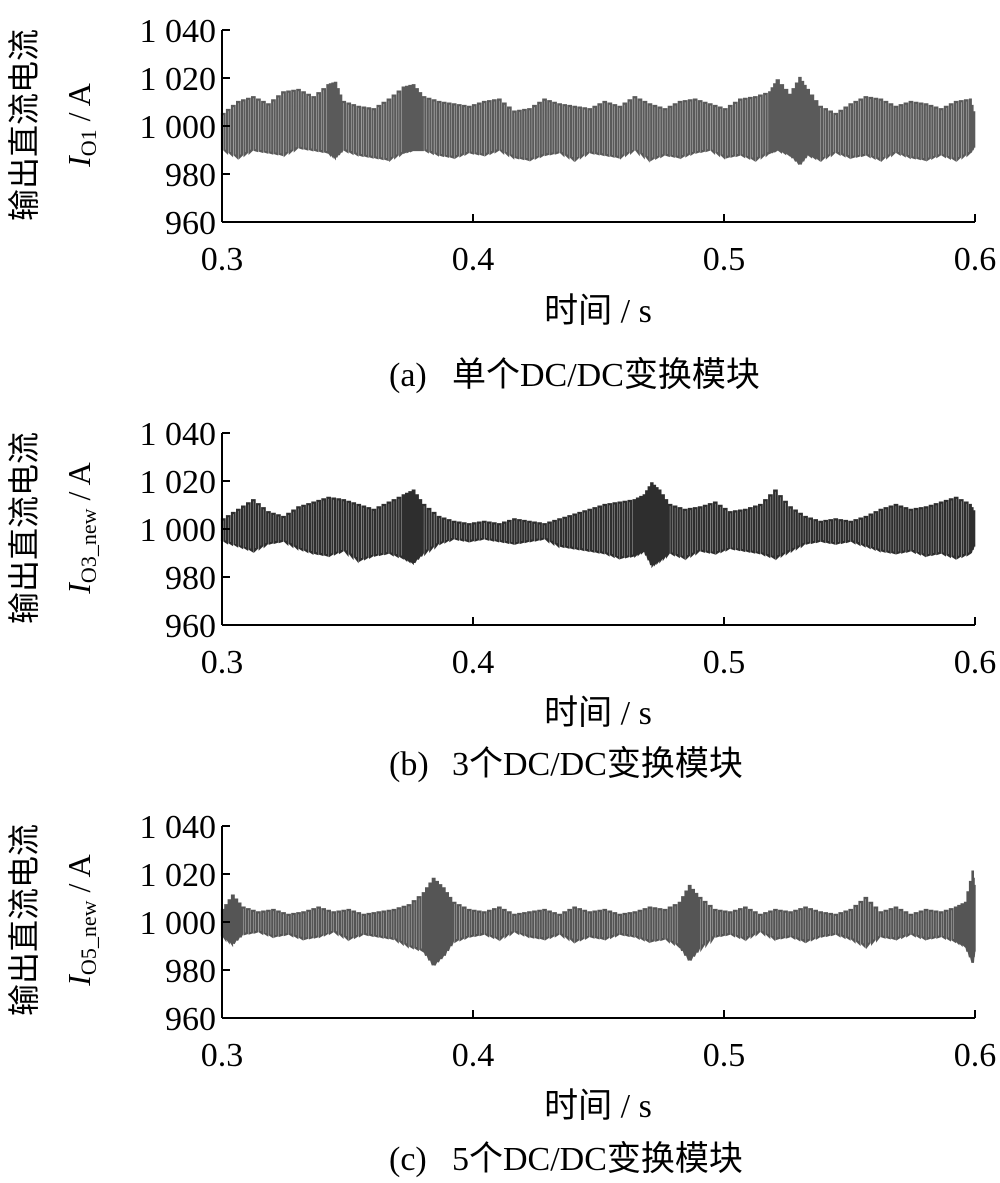  What do you see at coordinates (724, 662) in the screenshot?
I see `x-tick-label-b-2: 0.5` at bounding box center [724, 662].